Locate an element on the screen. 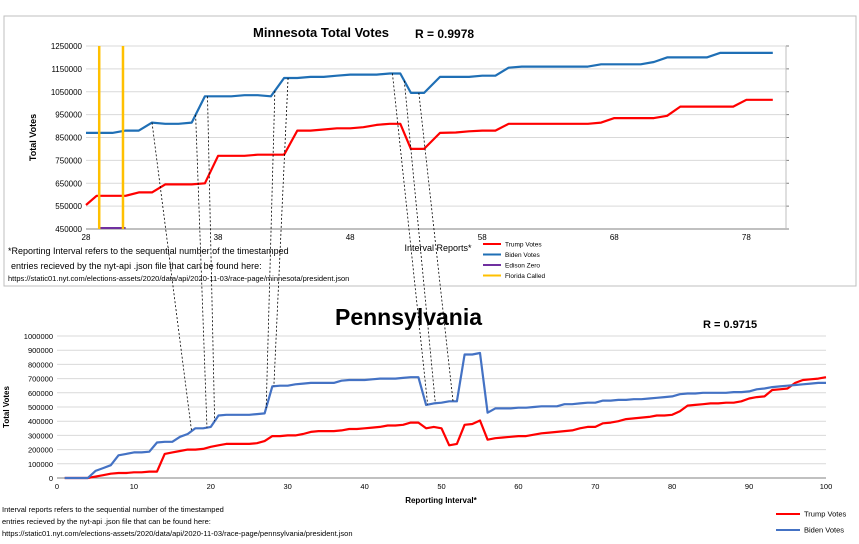 The height and width of the screenshot is (544, 859). x-tick-label: 38 is located at coordinates (218, 237).